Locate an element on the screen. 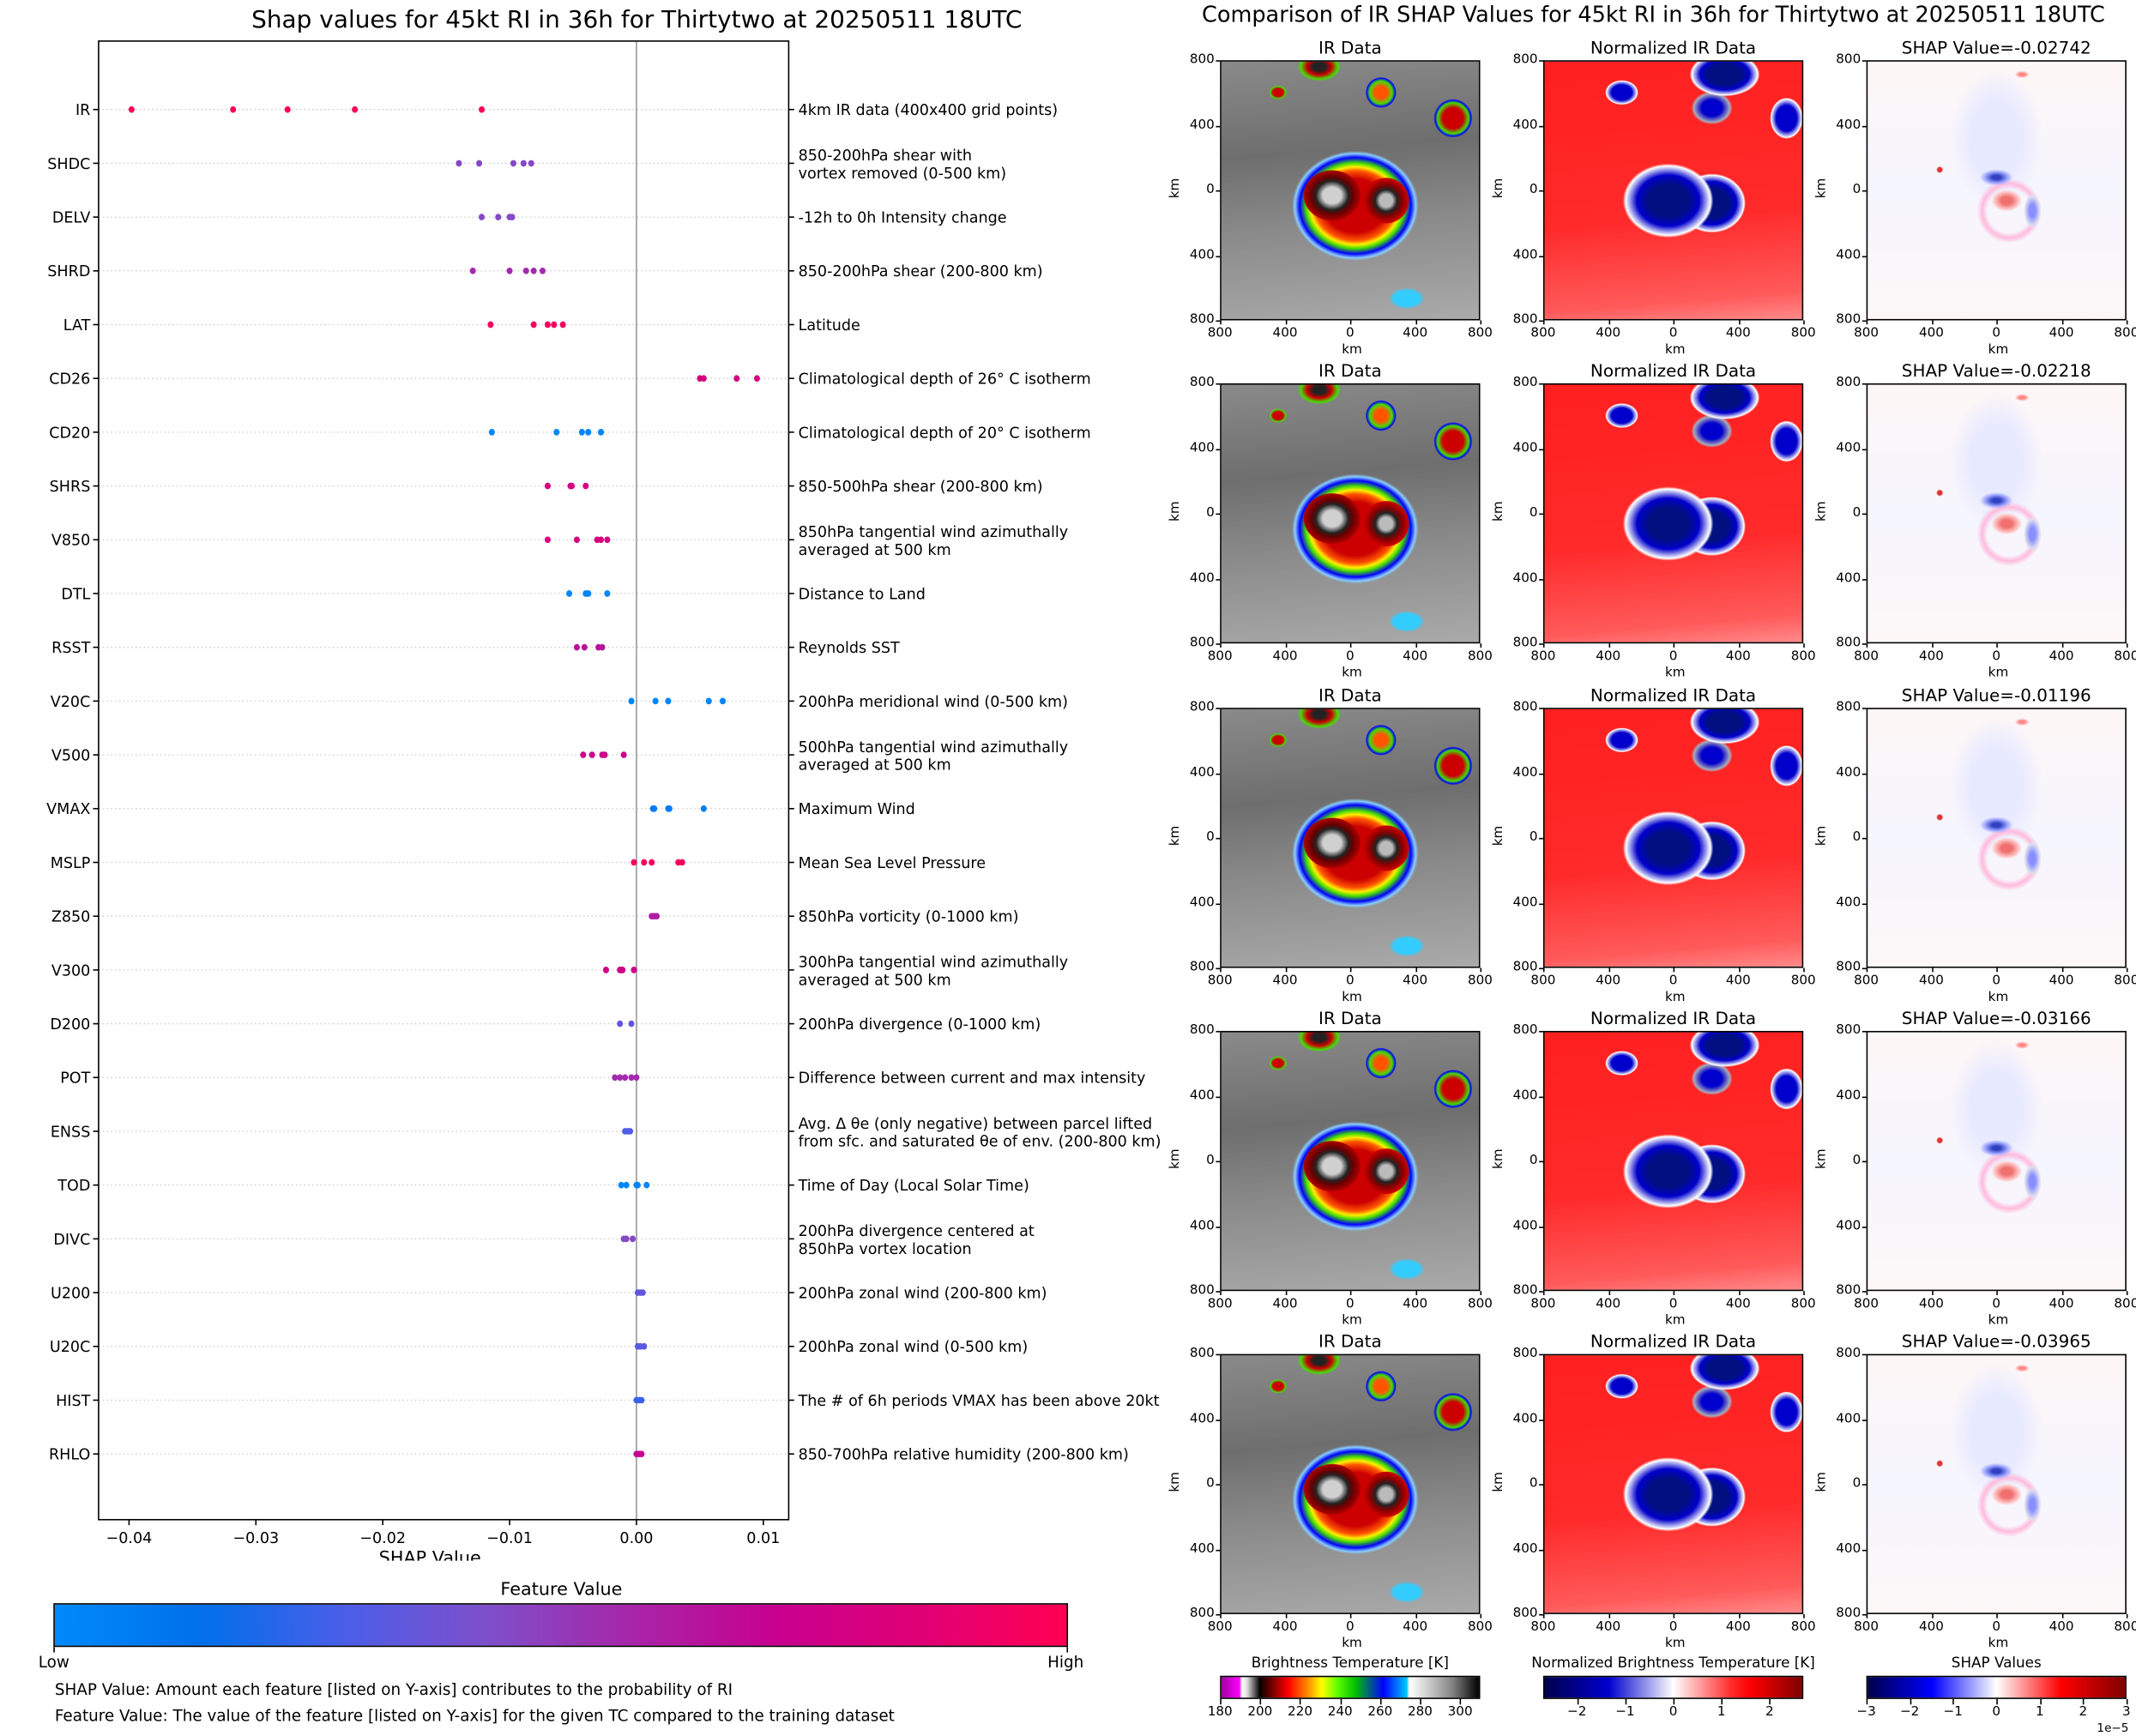  y-tick-label: RSST is located at coordinates (70, 648).